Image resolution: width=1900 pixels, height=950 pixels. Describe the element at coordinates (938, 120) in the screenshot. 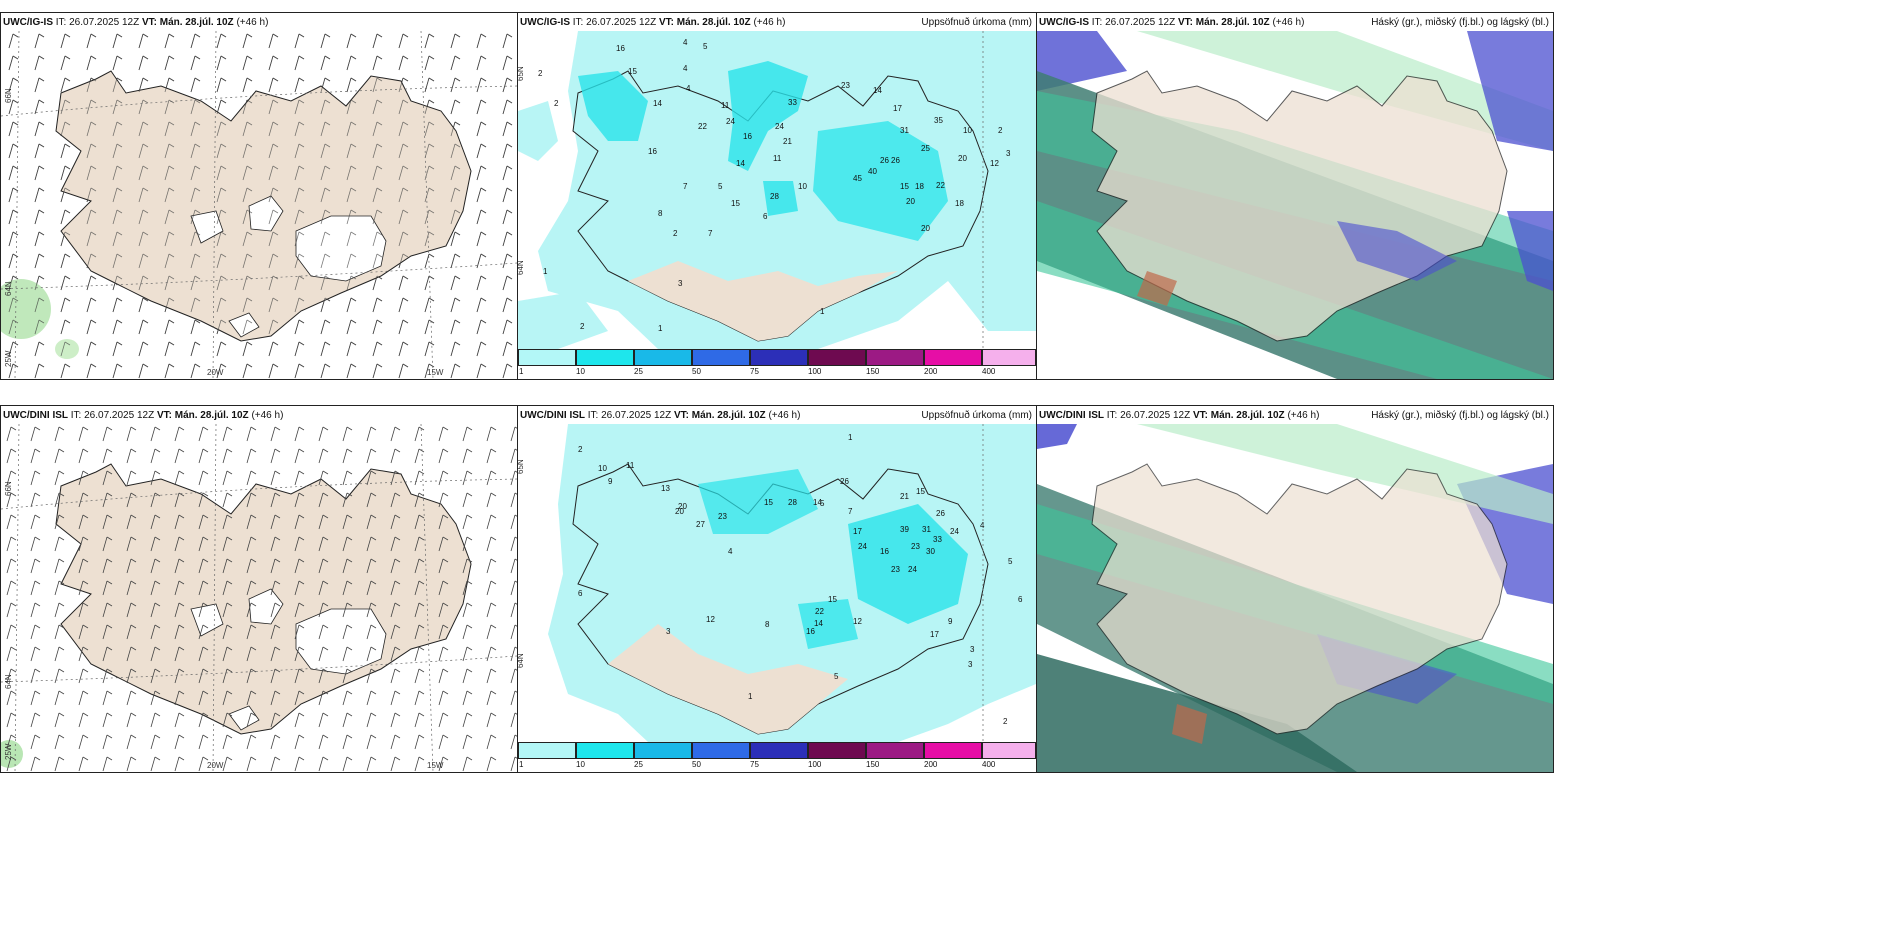

I see `svg-text: 35` at that location.